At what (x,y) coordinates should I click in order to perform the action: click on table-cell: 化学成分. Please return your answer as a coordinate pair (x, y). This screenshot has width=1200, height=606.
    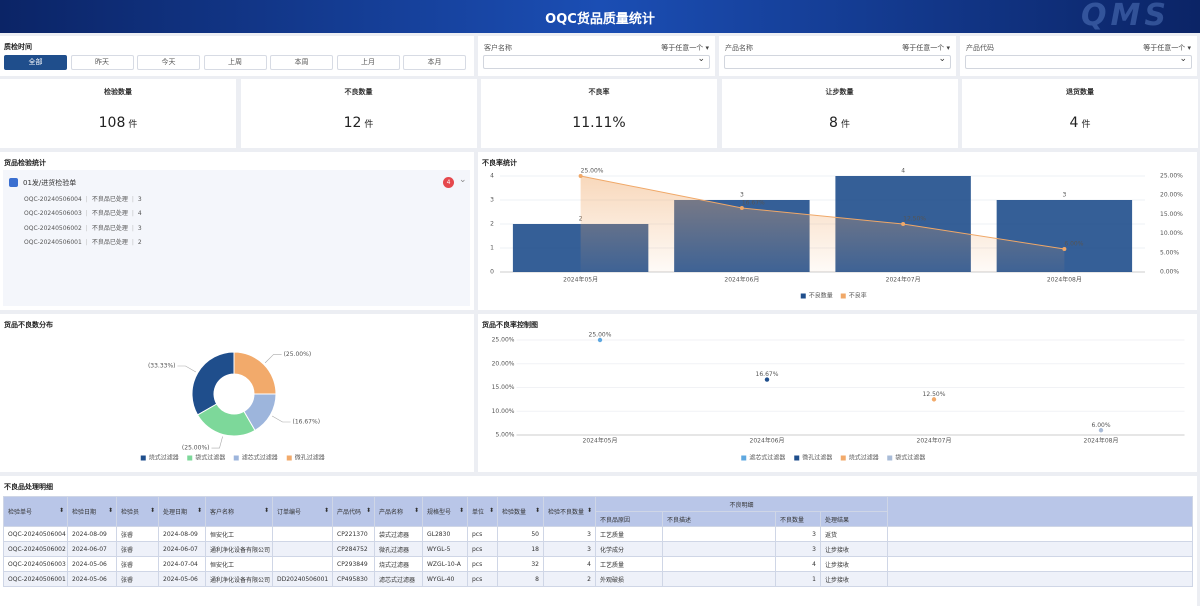
    Looking at the image, I should click on (629, 549).